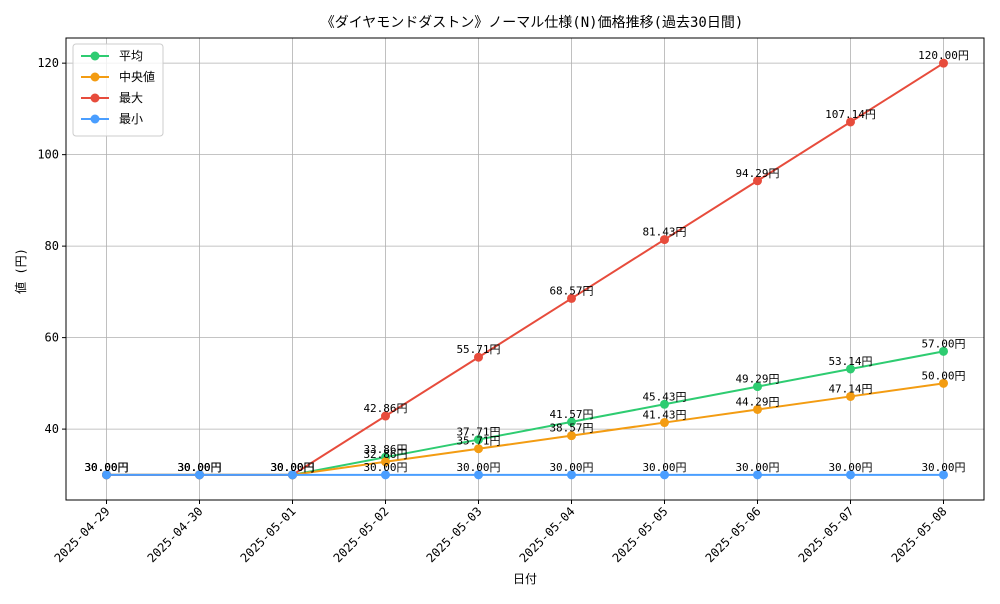  What do you see at coordinates (571, 290) in the screenshot?
I see `data-label: 68.57円` at bounding box center [571, 290].